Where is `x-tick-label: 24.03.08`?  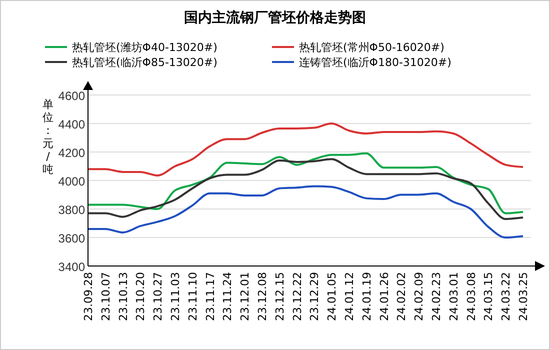
x-tick-label: 24.03.08 is located at coordinates (471, 296).